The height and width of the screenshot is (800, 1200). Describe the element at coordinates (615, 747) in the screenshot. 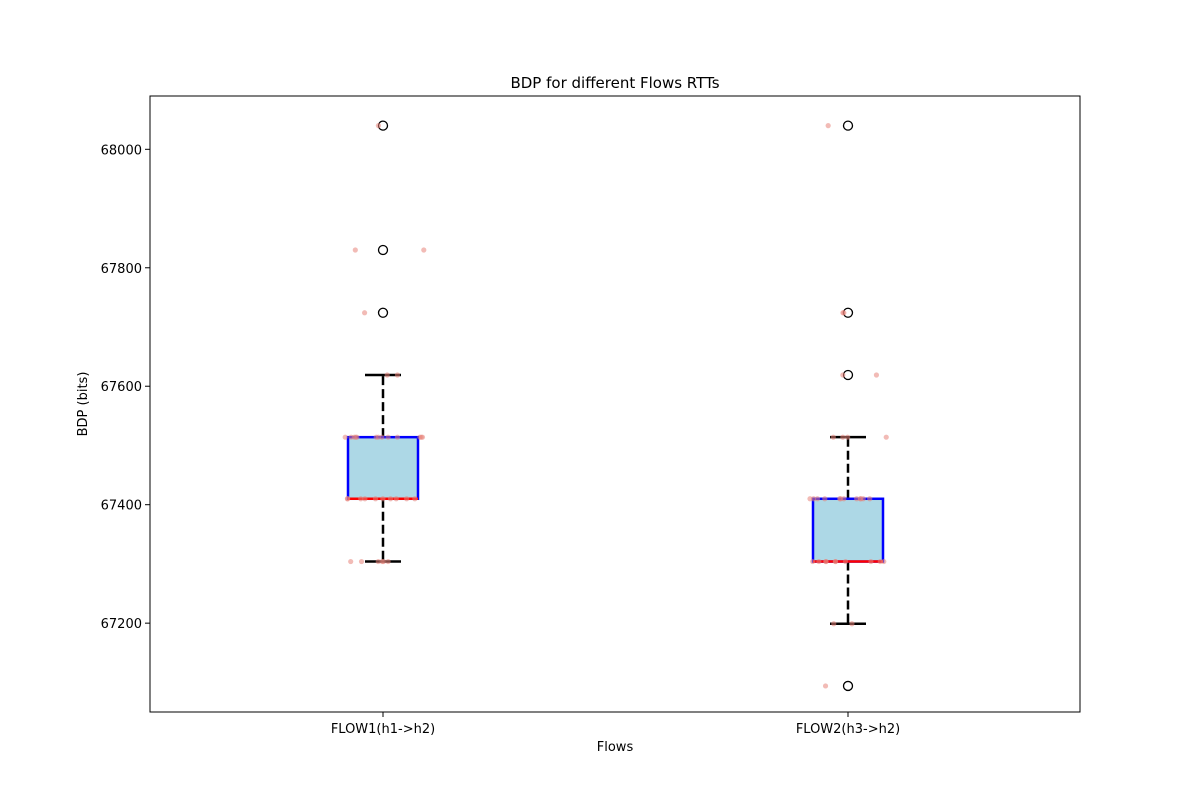

I see `x-axis-label: Flows` at that location.